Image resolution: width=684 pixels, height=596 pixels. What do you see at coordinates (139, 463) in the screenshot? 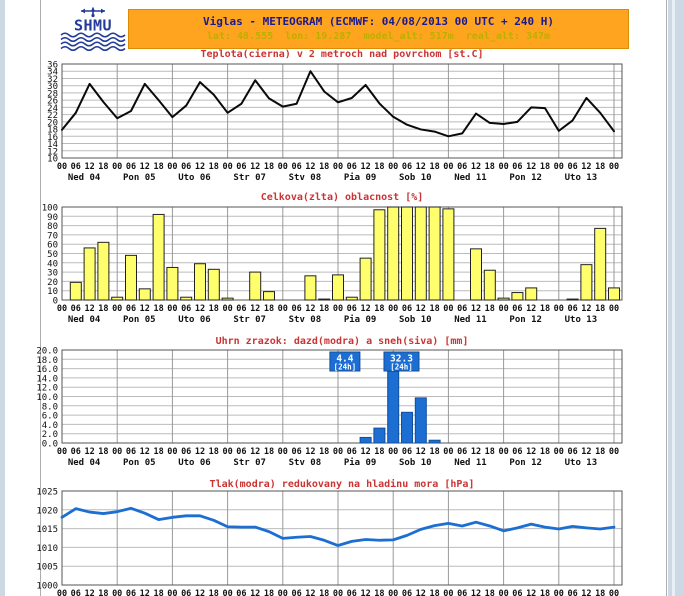
I see `day-label: Pon 05` at bounding box center [139, 463].